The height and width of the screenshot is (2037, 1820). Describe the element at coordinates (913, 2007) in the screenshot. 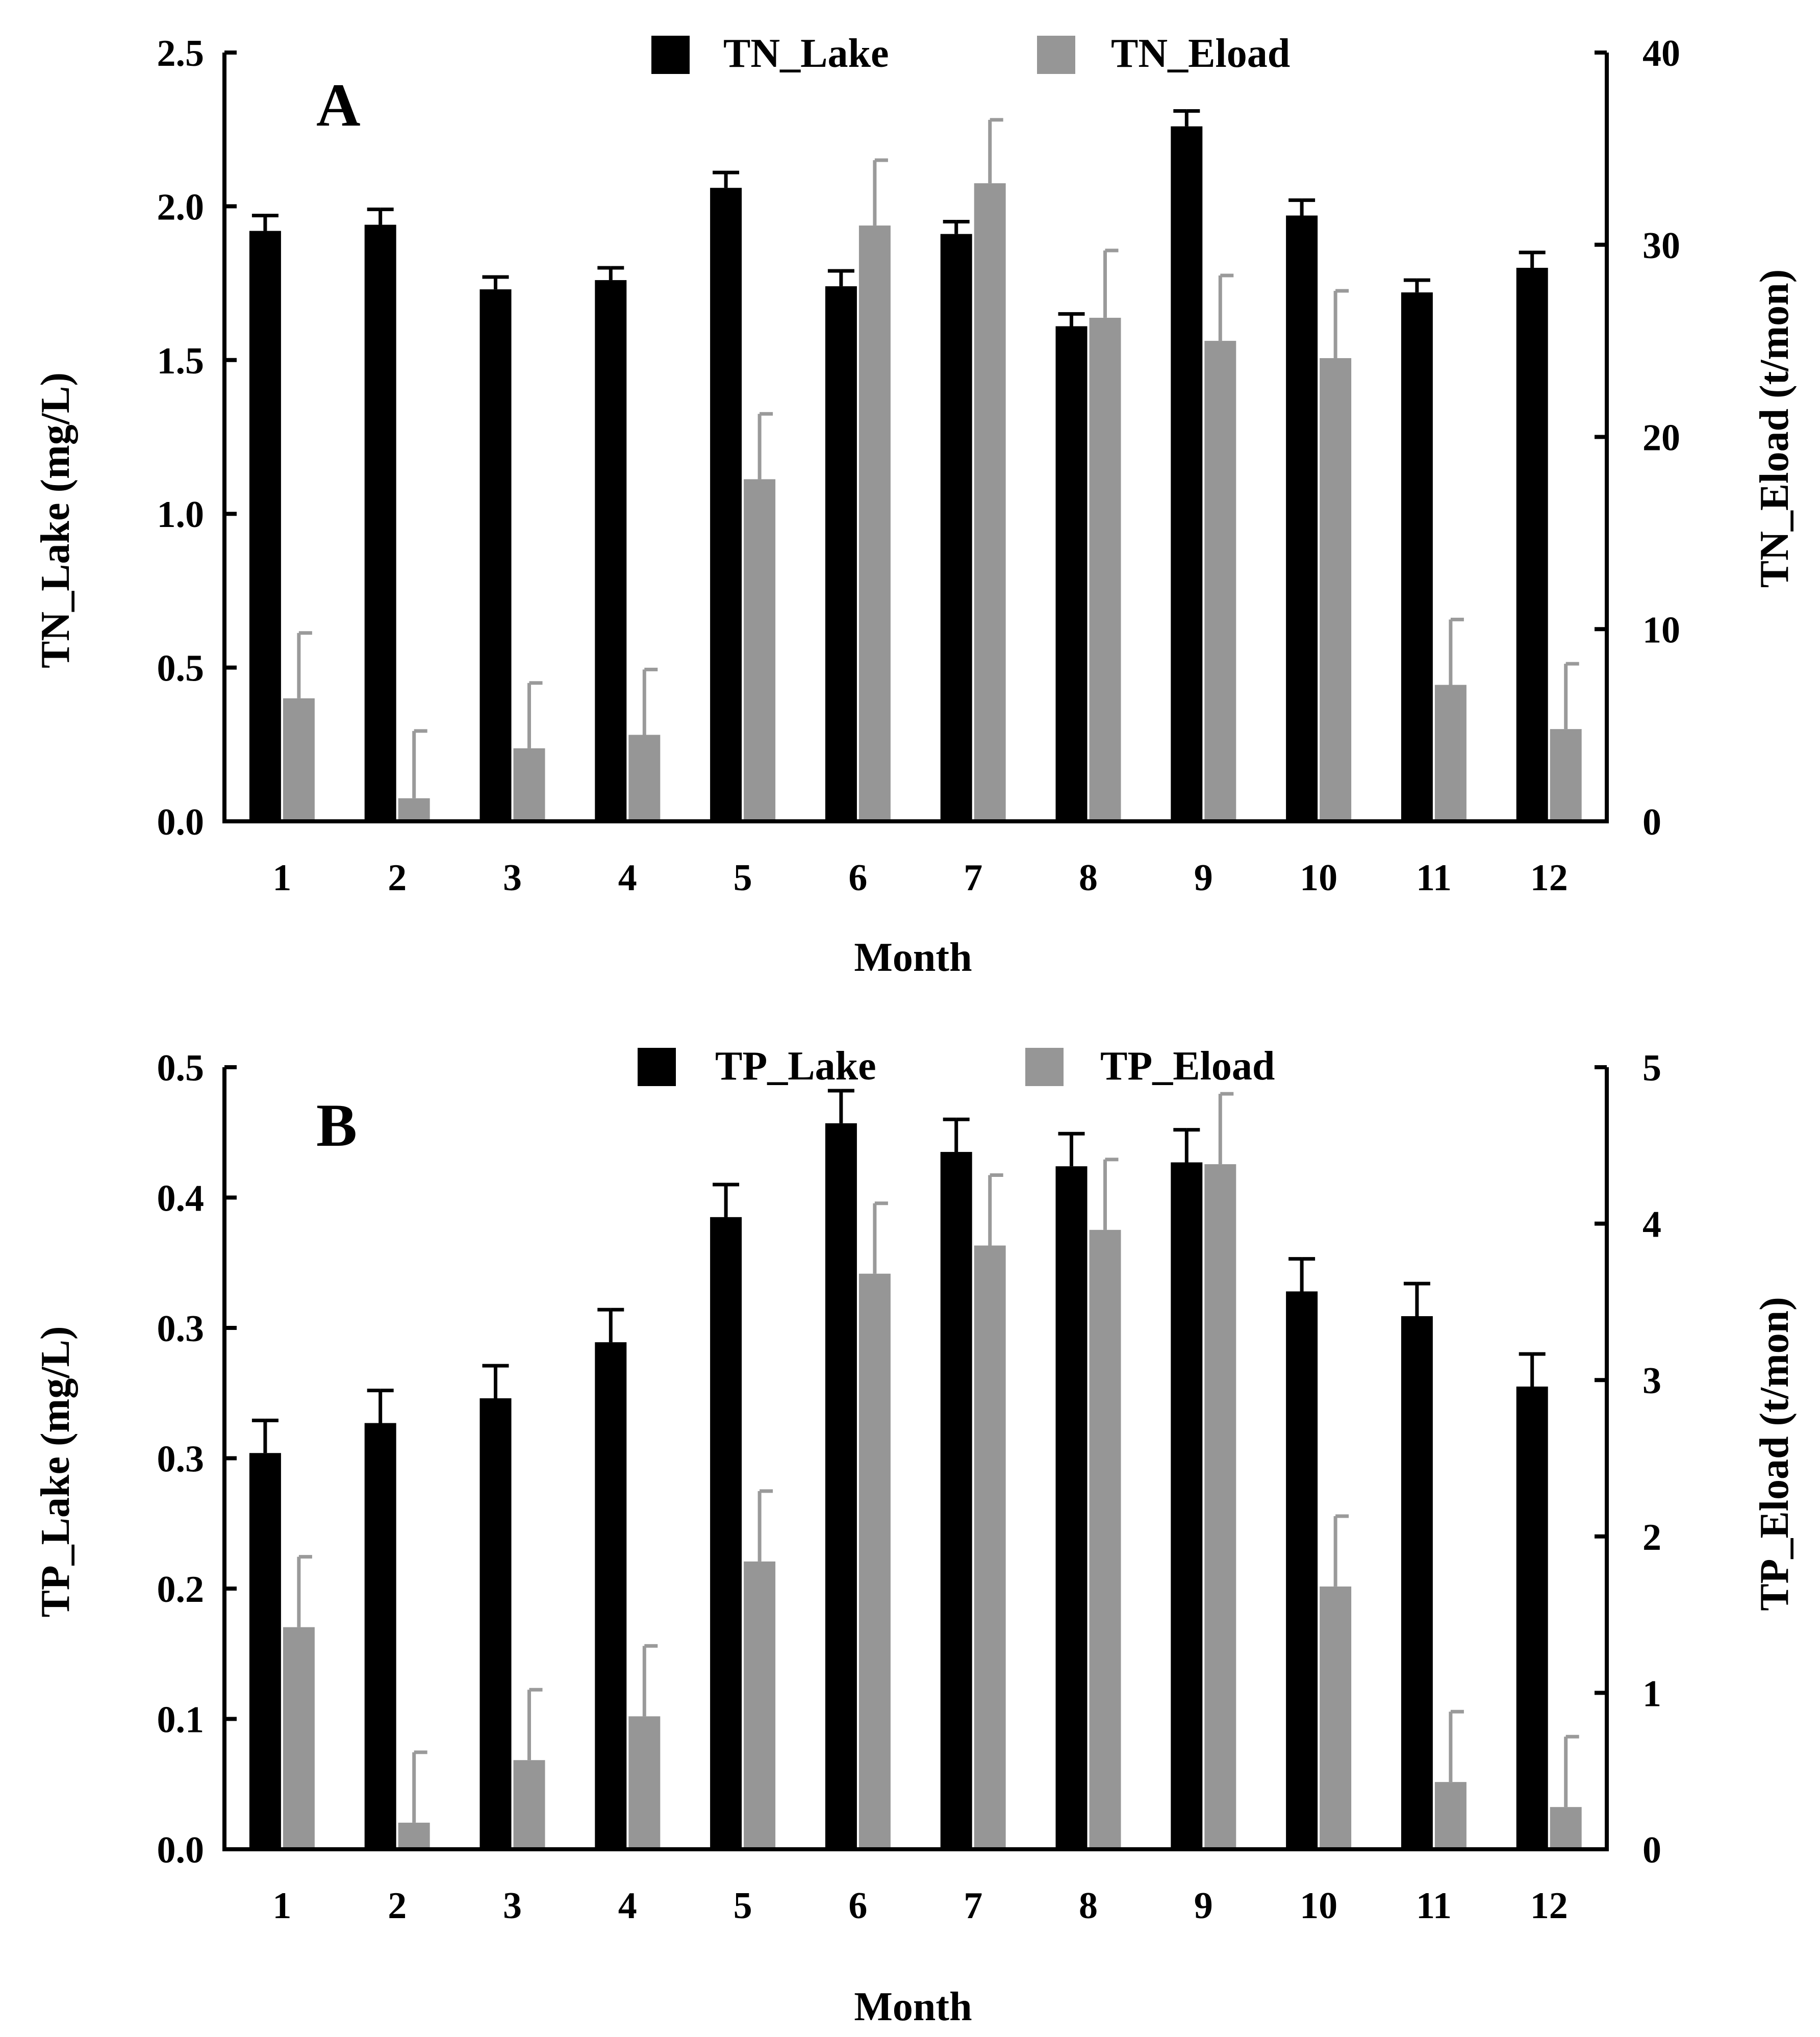

I see `panel-b-xlabel: Month` at that location.